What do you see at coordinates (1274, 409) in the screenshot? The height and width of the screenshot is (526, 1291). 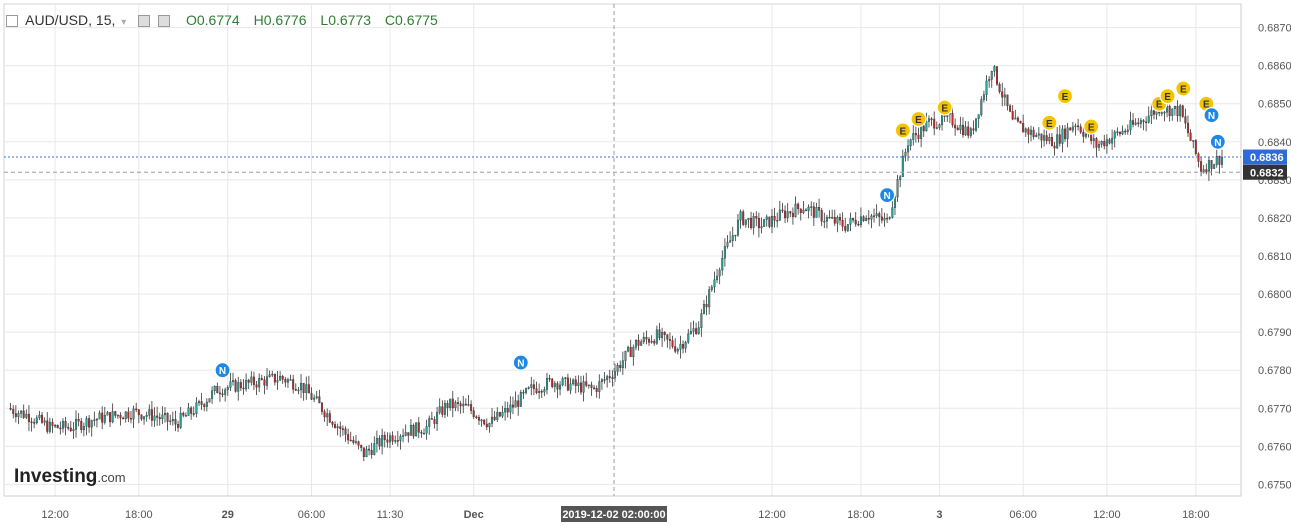 I see `y-tick-label: 0.6770` at bounding box center [1274, 409].